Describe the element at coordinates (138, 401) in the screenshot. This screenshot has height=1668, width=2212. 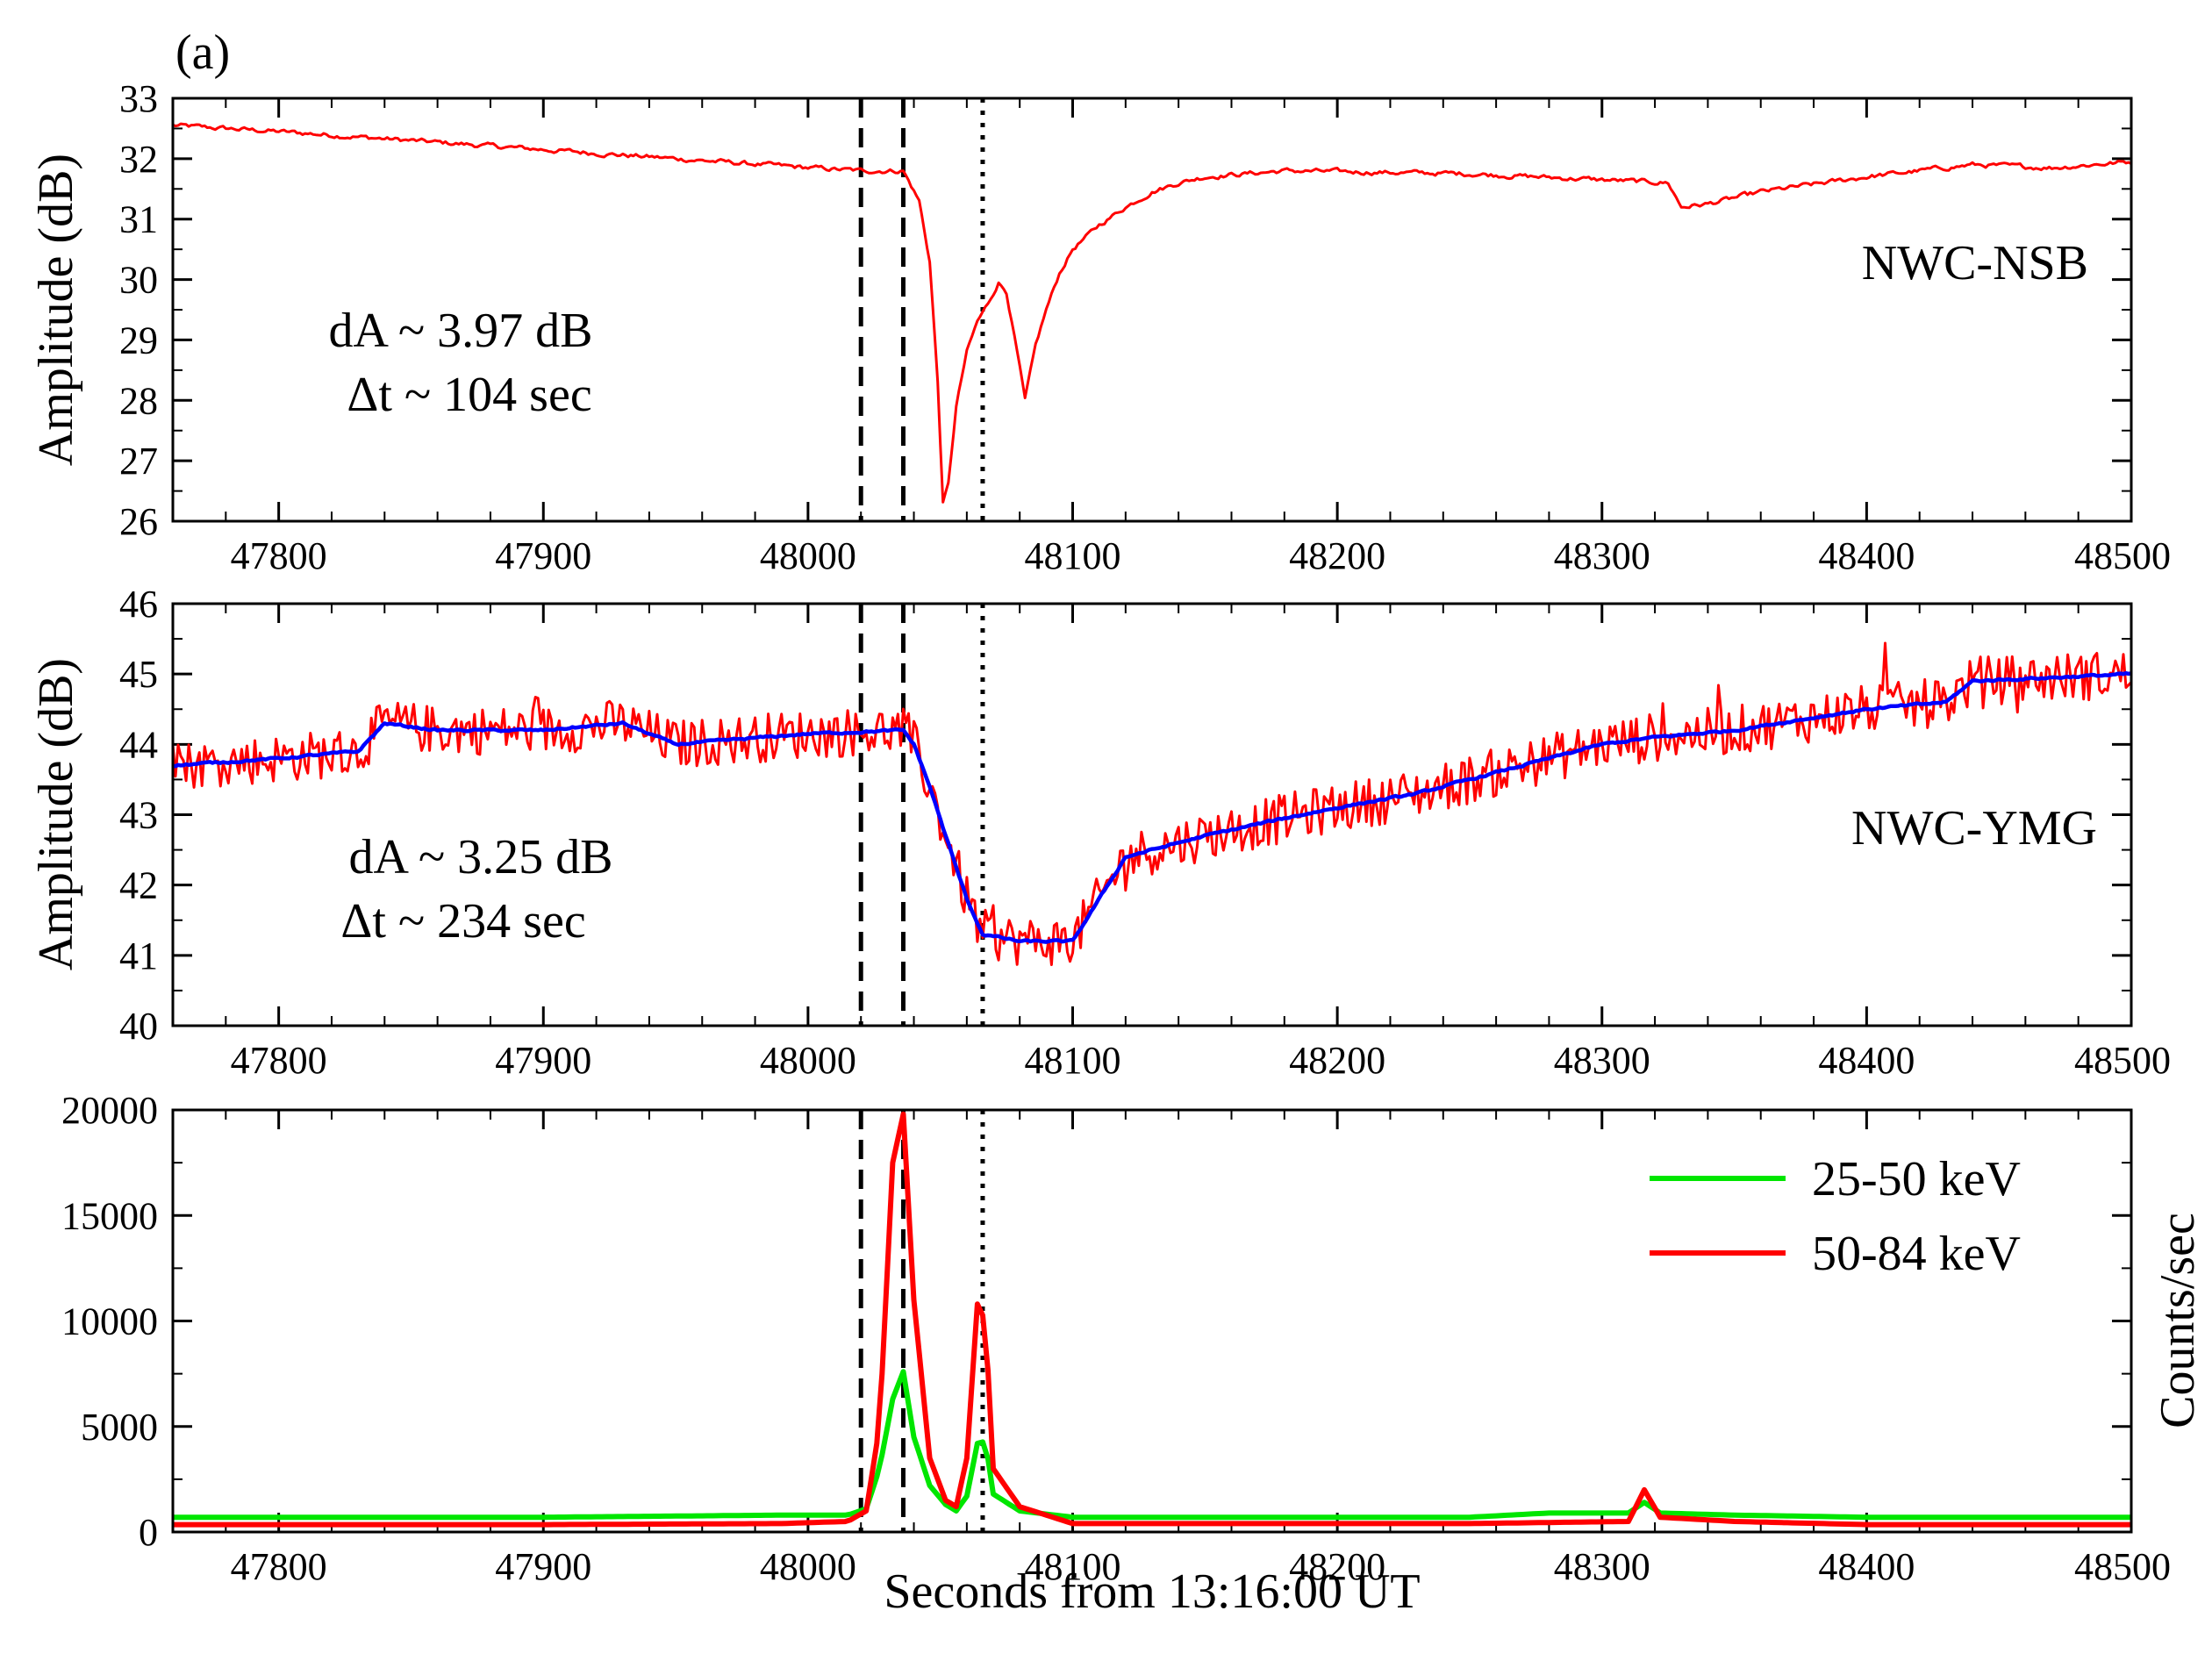
I see `y-tick-label-28: 28` at that location.